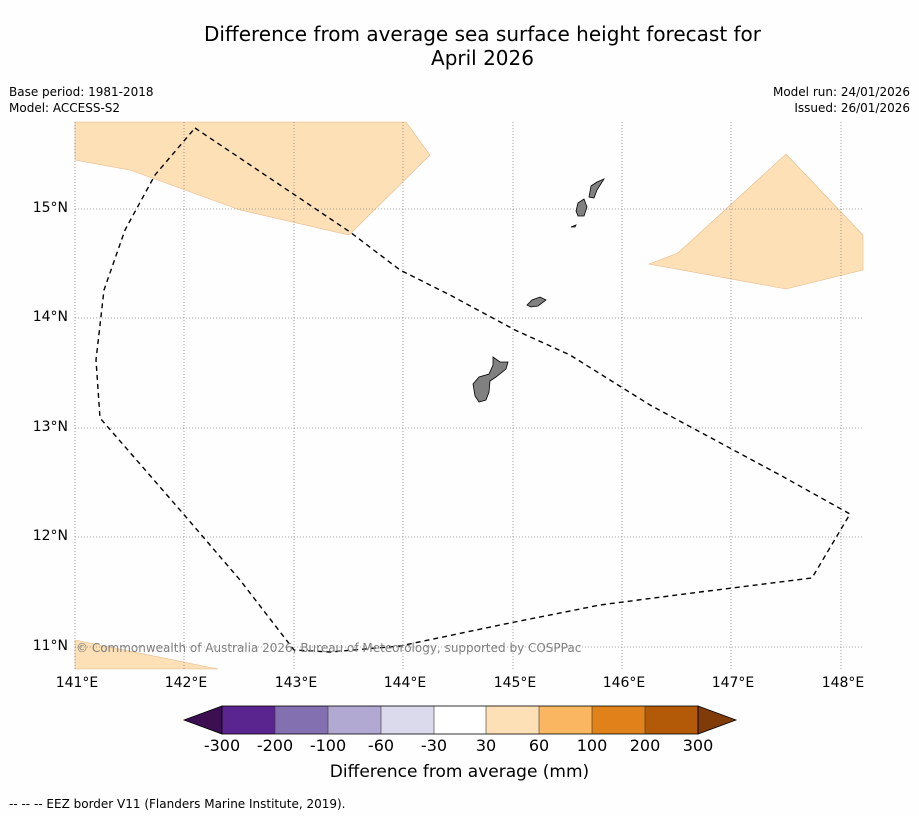  Describe the element at coordinates (275, 745) in the screenshot. I see `colorbar-tick: -200` at that location.